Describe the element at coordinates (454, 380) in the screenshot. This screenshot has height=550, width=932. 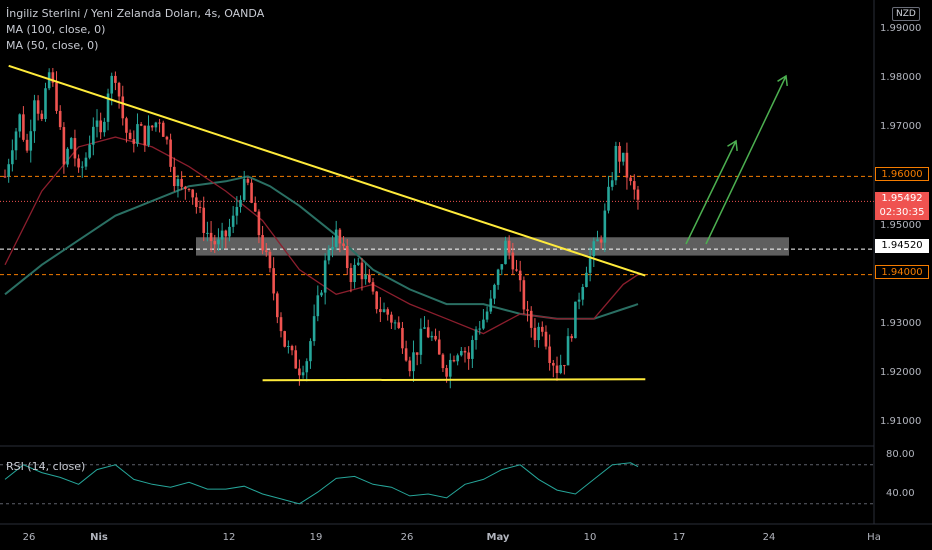
I see `support-line` at that location.